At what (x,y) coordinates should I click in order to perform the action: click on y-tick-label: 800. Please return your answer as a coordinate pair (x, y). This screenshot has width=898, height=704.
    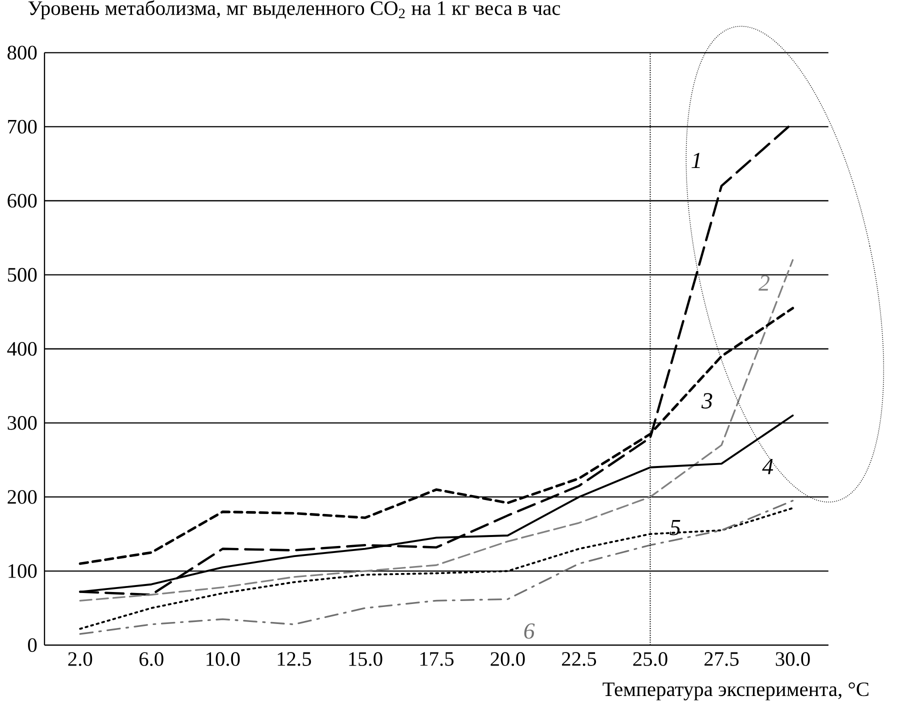
    Looking at the image, I should click on (22, 53).